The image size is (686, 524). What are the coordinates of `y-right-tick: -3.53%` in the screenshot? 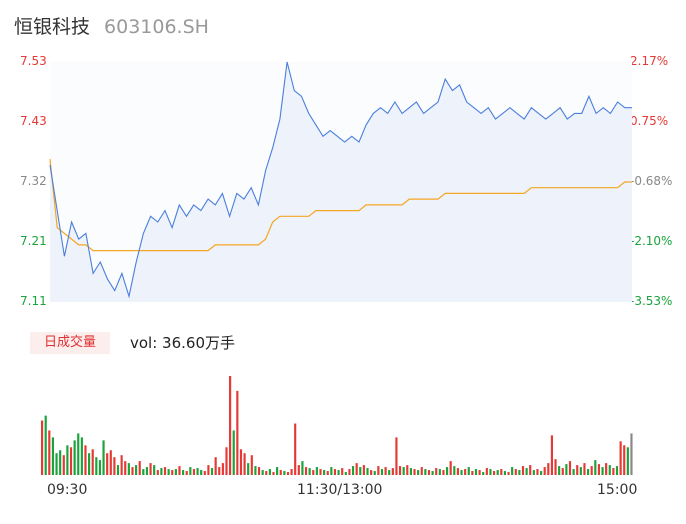 It's located at (651, 301).